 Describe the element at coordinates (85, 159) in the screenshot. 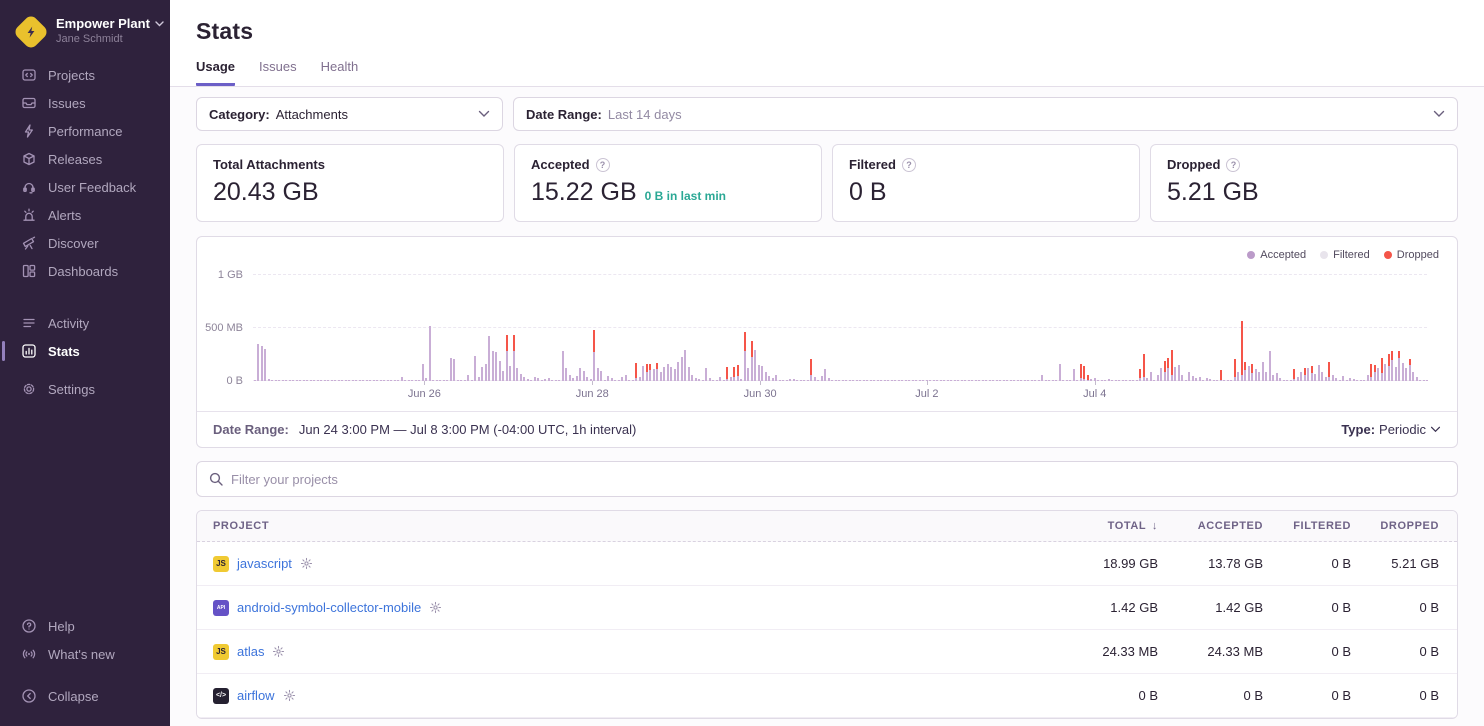

I see `sidebar-item-releases: Releases` at that location.